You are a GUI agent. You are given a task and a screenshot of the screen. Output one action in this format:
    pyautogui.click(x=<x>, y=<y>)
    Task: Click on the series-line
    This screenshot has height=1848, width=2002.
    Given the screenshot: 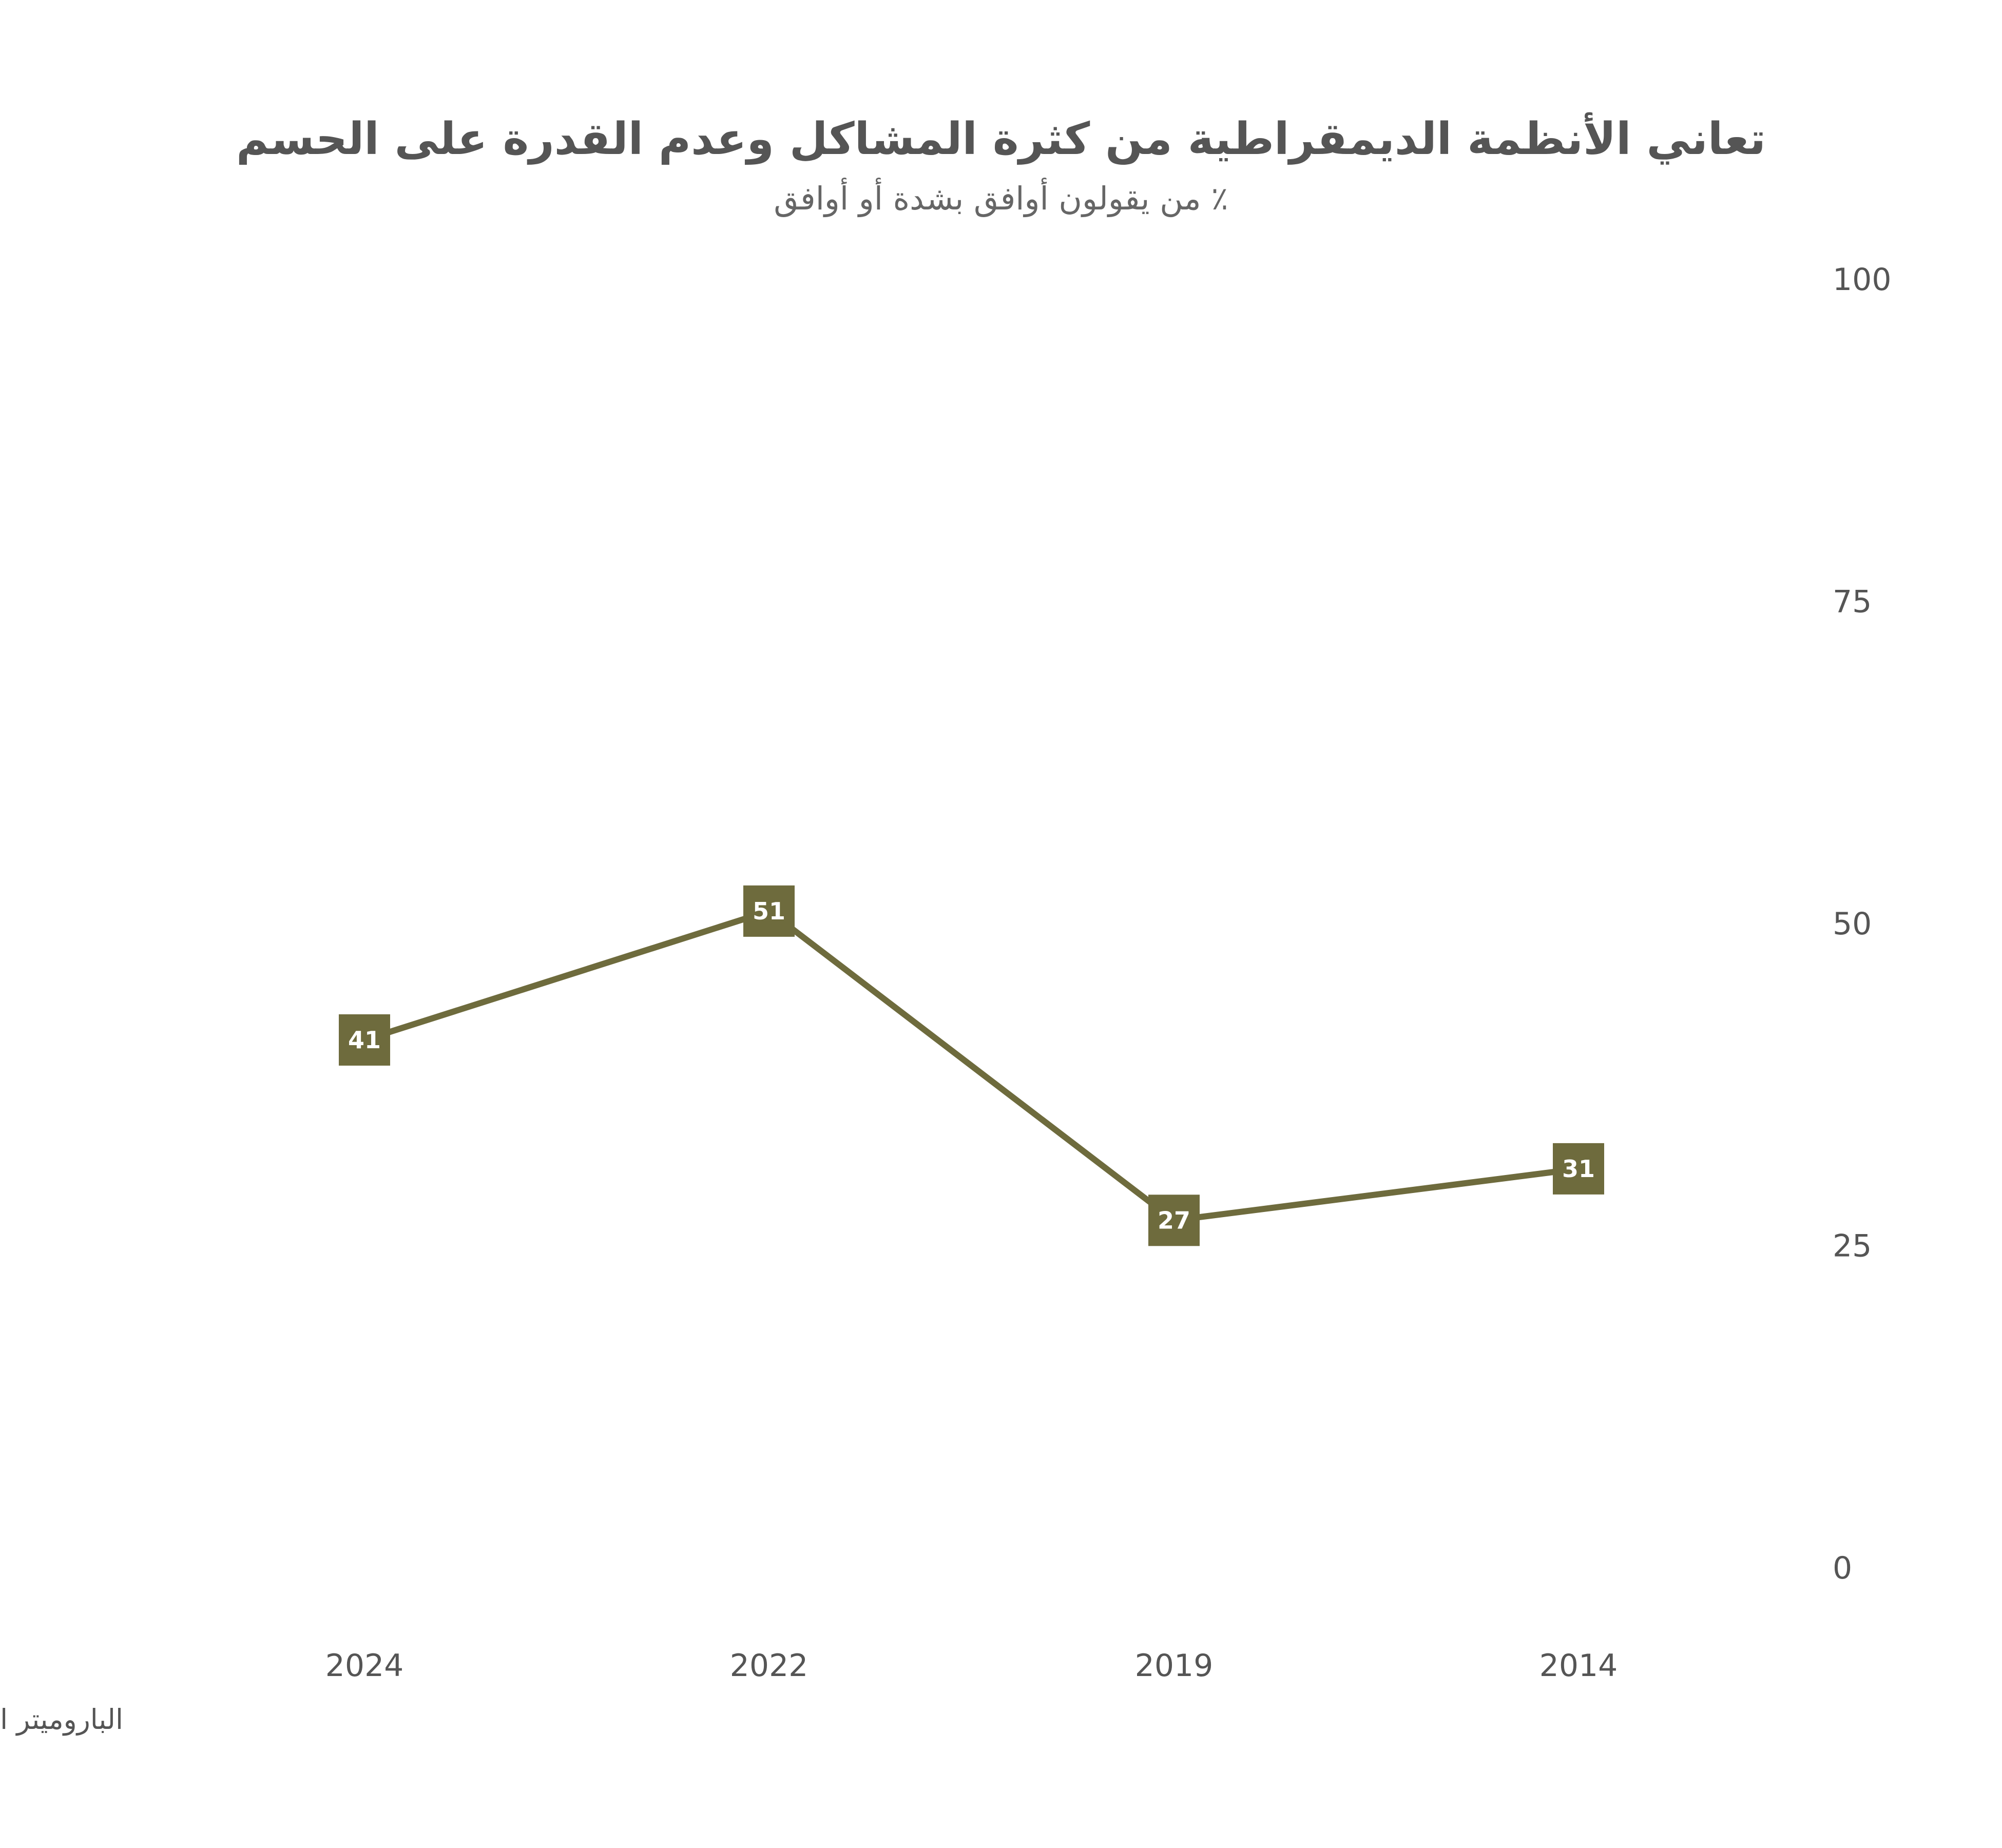 What is the action you would take?
    pyautogui.click(x=971, y=1066)
    